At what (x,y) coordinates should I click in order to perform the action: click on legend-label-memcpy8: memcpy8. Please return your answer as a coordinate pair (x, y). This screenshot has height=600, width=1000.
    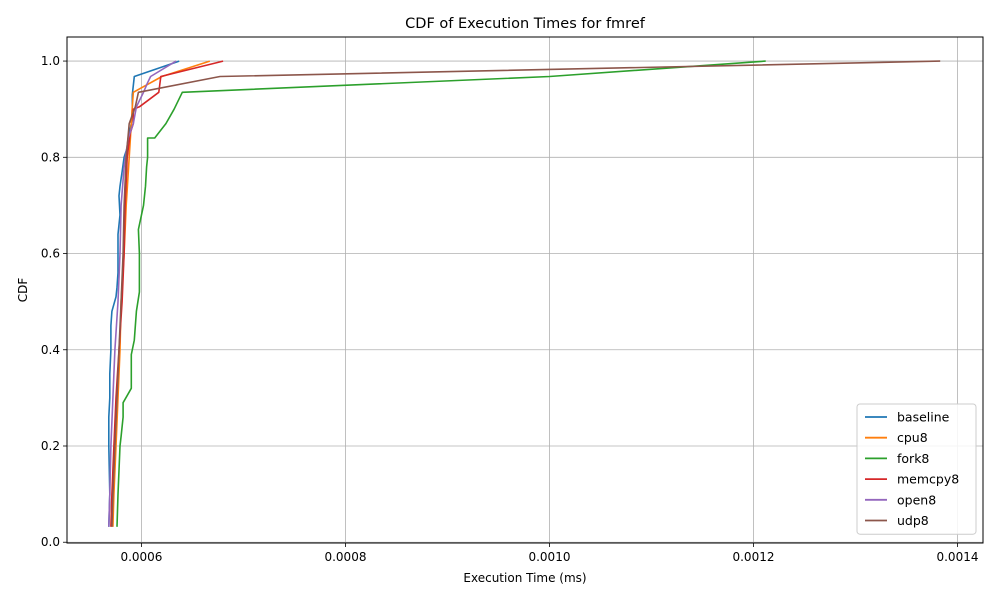
    Looking at the image, I should click on (928, 479).